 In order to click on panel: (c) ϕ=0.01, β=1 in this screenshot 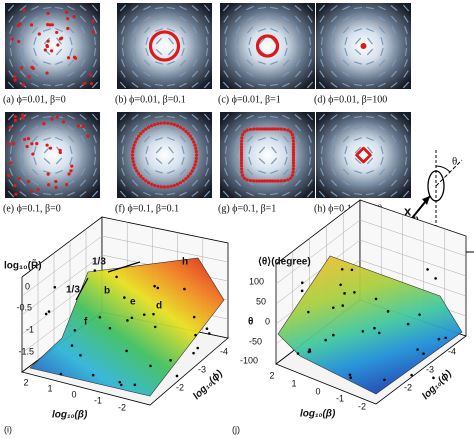, I will do `click(266, 54)`.